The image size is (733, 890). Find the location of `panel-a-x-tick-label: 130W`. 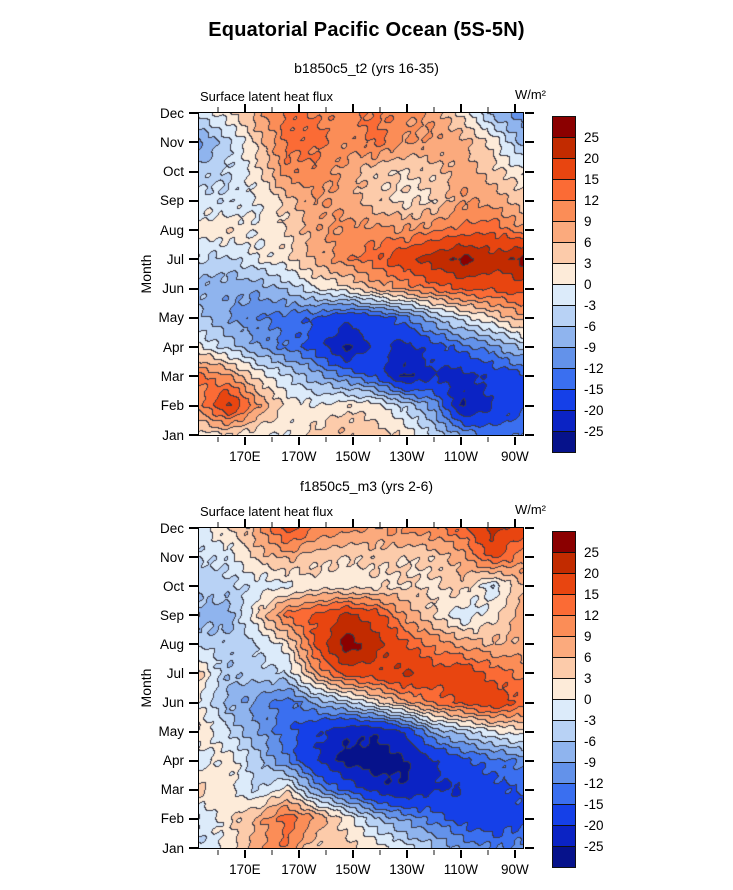

panel-a-x-tick-label: 130W is located at coordinates (407, 456).